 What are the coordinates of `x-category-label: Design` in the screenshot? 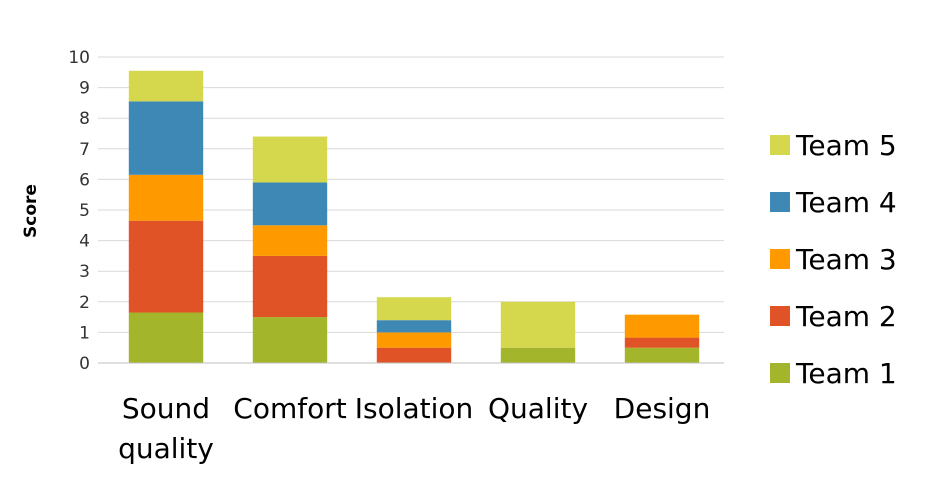 It's located at (662, 408).